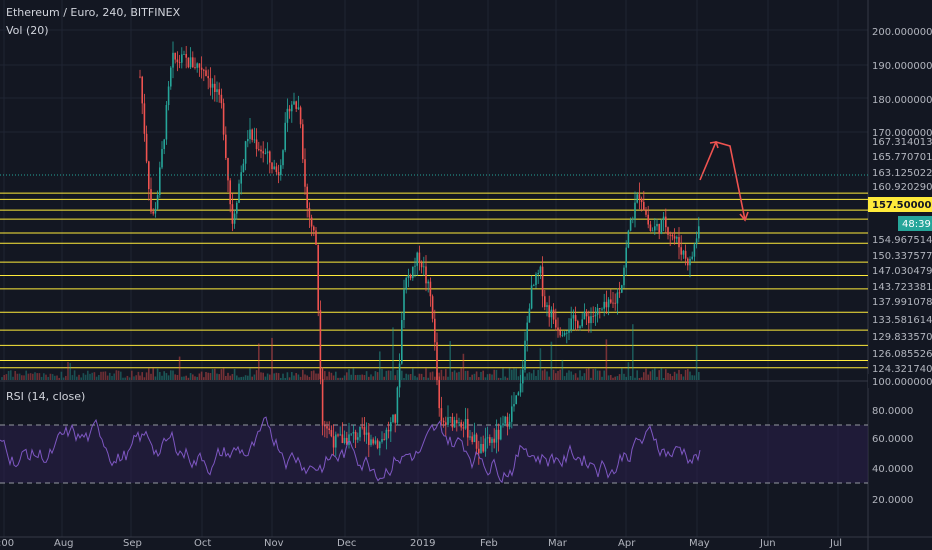  I want to click on level-price-label: 133.58161478, so click(902, 320).